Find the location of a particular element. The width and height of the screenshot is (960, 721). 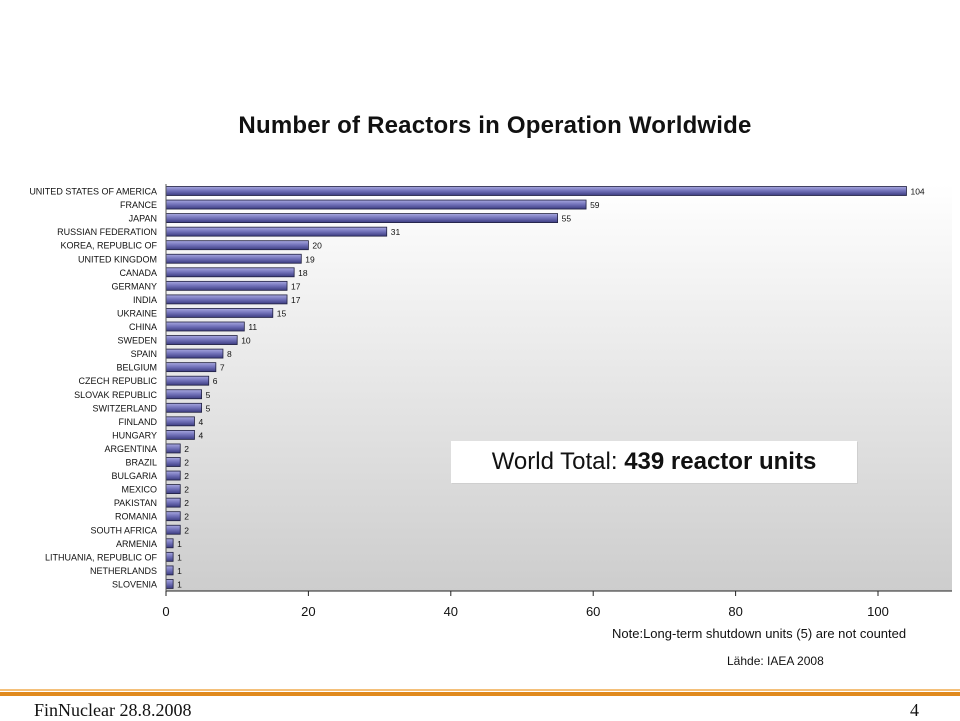

category-label: ROMANIA is located at coordinates (136, 517).